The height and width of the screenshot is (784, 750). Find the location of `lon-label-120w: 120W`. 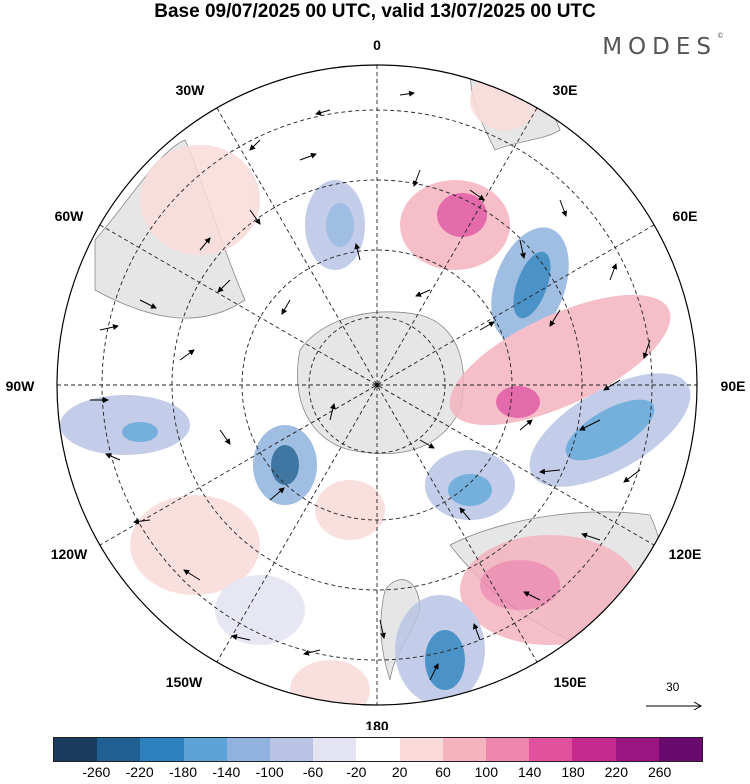

lon-label-120w: 120W is located at coordinates (69, 554).